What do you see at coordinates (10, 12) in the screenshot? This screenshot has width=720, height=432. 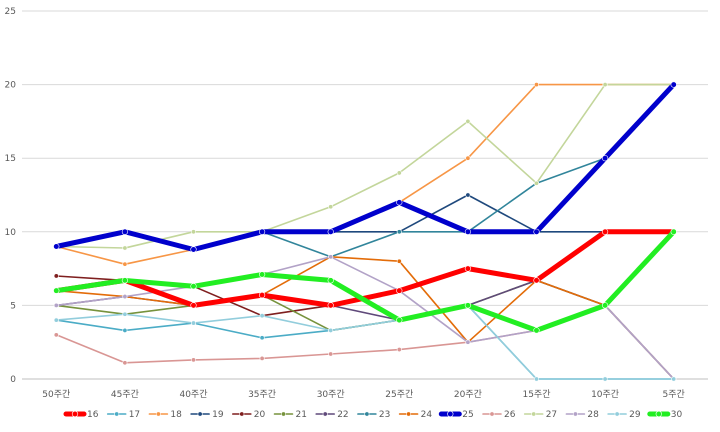 I see `y-tick-label: 25` at bounding box center [10, 12].